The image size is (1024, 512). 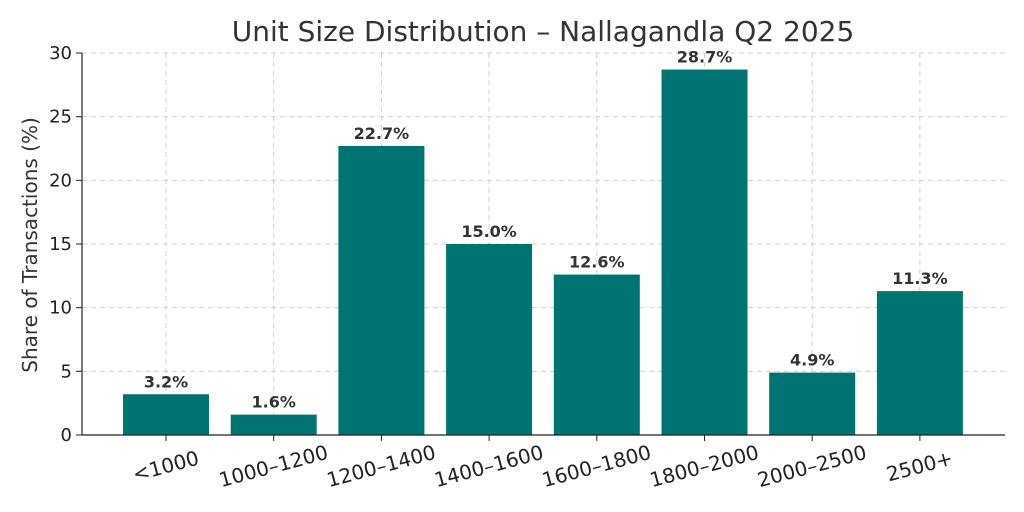 I want to click on data-label: 22.7%, so click(x=382, y=133).